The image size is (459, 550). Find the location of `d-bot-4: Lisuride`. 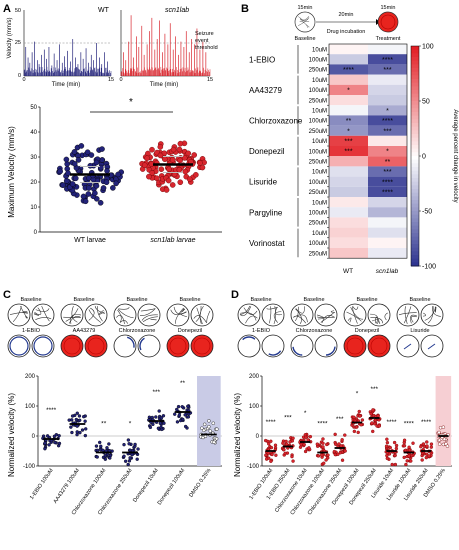

d-bot-4: Lisuride is located at coordinates (419, 331).